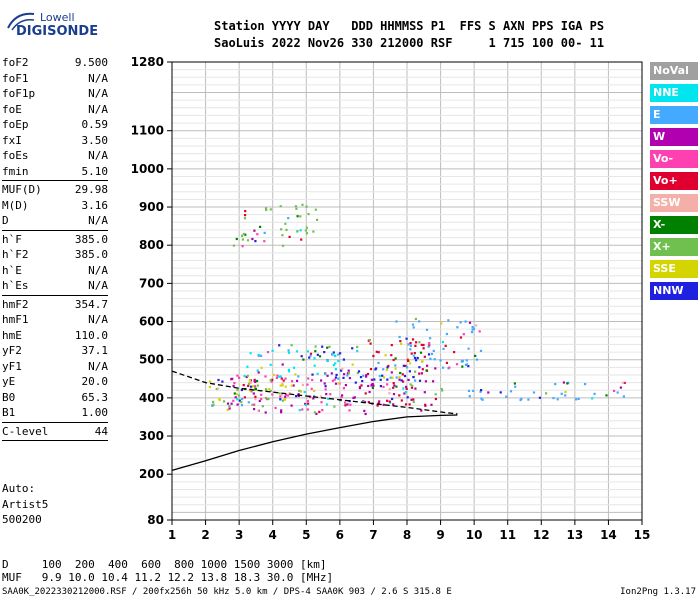 This screenshot has height=600, width=700. What do you see at coordinates (12, 140) in the screenshot?
I see `param-name: fxI` at bounding box center [12, 140].